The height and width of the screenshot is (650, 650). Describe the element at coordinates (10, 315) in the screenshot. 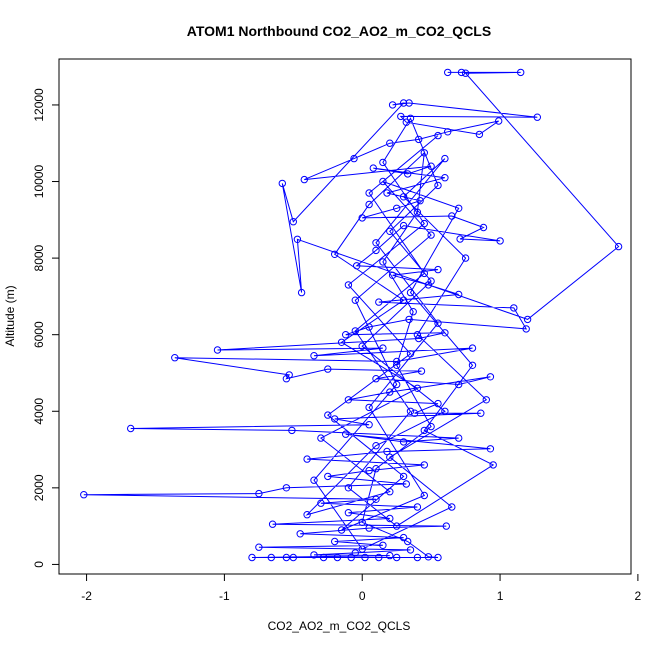

I see `y-axis-label: Altitude (m)` at that location.